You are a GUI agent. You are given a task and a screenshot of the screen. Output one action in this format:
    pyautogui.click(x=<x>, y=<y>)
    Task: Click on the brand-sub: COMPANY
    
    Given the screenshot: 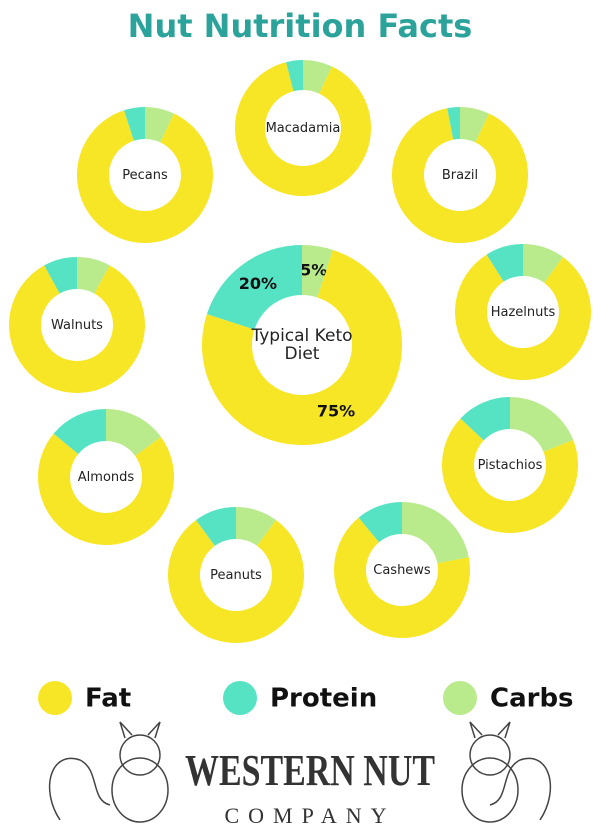 What is the action you would take?
    pyautogui.click(x=309, y=815)
    